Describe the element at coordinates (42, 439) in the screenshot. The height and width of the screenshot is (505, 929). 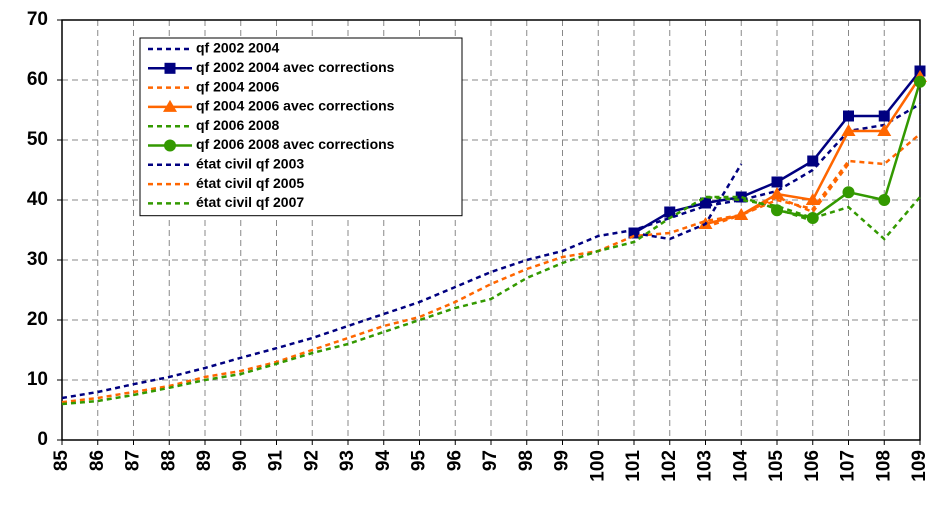
I see `y-tick-label: 0` at that location.